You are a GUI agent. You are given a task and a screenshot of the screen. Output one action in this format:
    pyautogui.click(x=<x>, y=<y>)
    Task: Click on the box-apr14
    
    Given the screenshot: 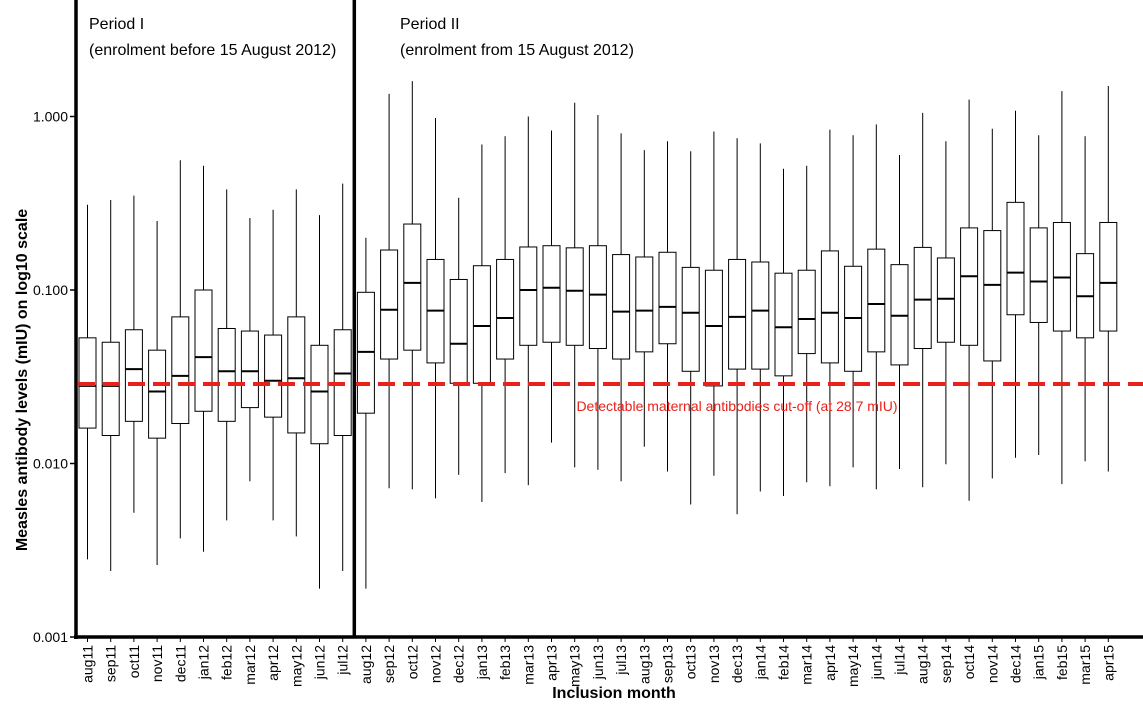 What is the action you would take?
    pyautogui.click(x=829, y=308)
    